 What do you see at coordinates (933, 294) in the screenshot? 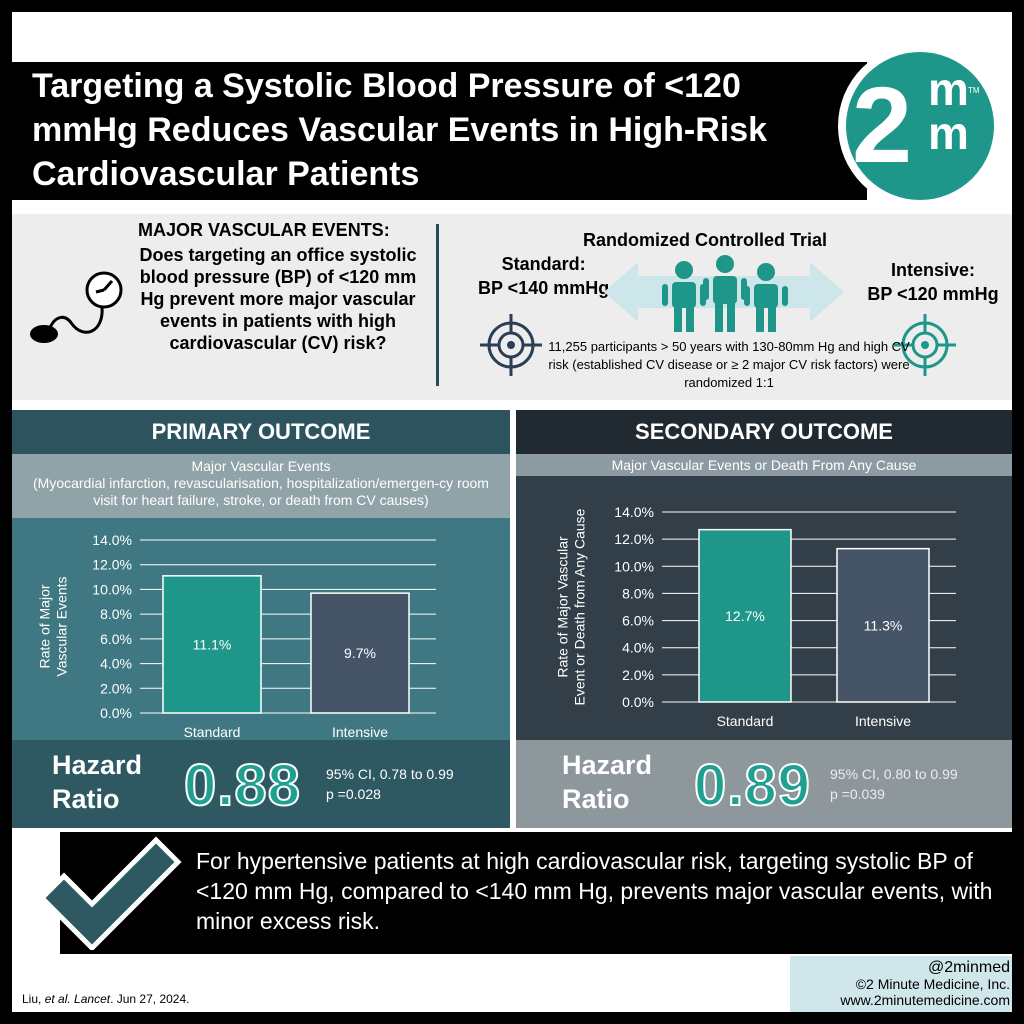
I see `intensive-arm-target: BP <120 mmHg` at bounding box center [933, 294].